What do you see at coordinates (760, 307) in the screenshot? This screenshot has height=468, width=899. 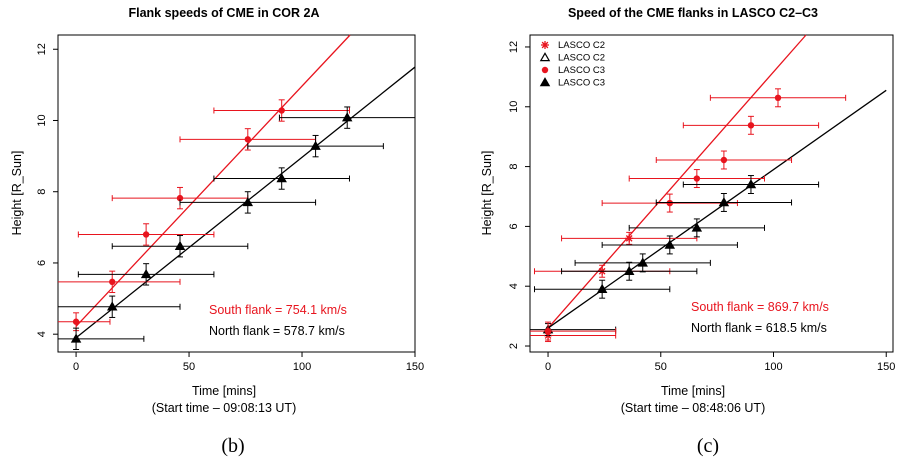 I see `south-flank-annotation: South flank = 869.7 km/s` at bounding box center [760, 307].